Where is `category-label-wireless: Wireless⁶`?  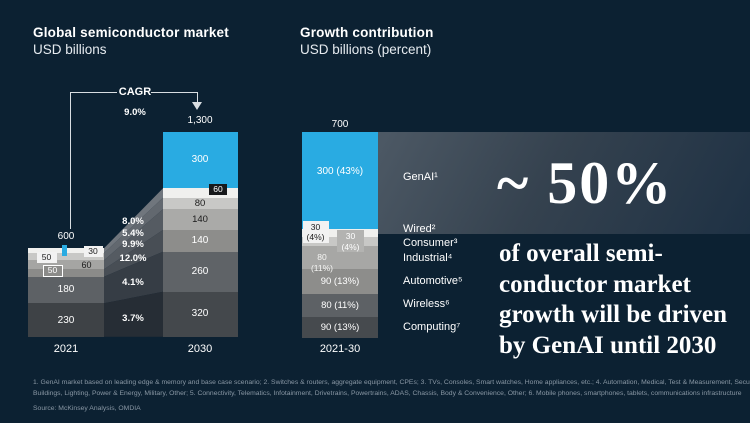 category-label-wireless: Wireless⁶ is located at coordinates (426, 303).